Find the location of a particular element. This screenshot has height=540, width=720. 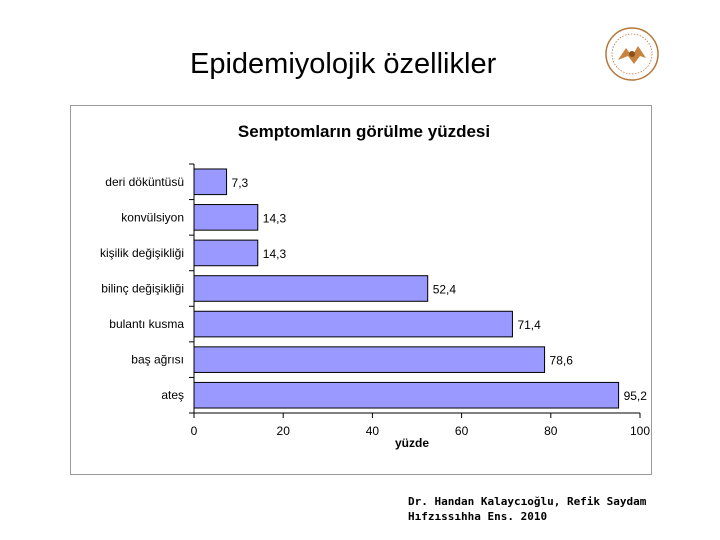

footer-line-1: Dr. Handan Kalaycıoğlu, Refik Saydam is located at coordinates (527, 501).